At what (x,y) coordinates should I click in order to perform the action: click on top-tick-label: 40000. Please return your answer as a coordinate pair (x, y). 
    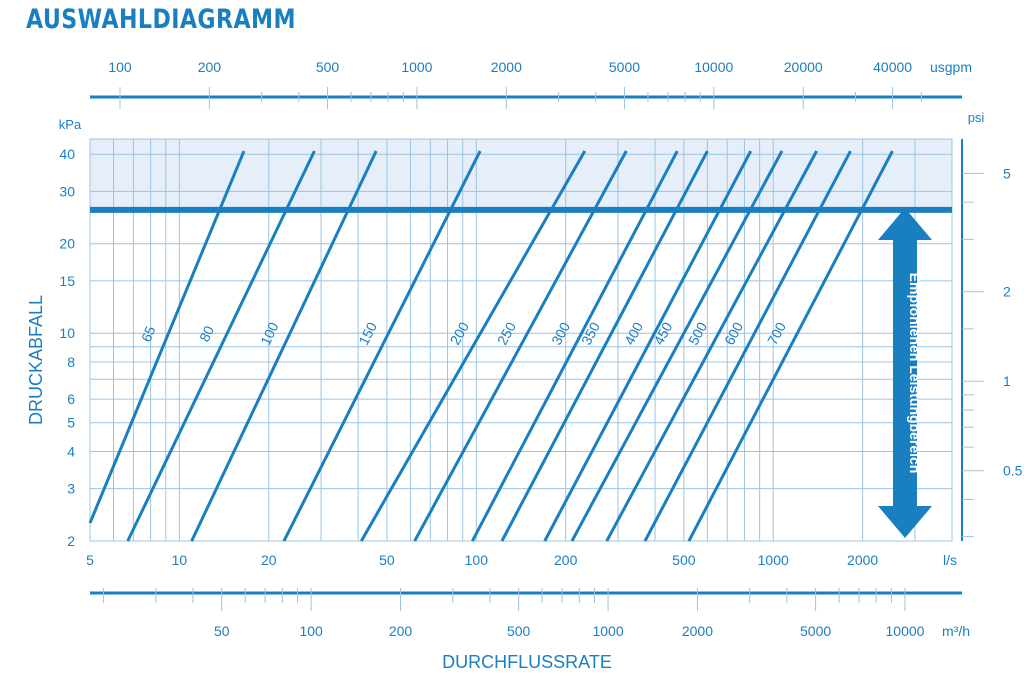
    Looking at the image, I should click on (892, 67).